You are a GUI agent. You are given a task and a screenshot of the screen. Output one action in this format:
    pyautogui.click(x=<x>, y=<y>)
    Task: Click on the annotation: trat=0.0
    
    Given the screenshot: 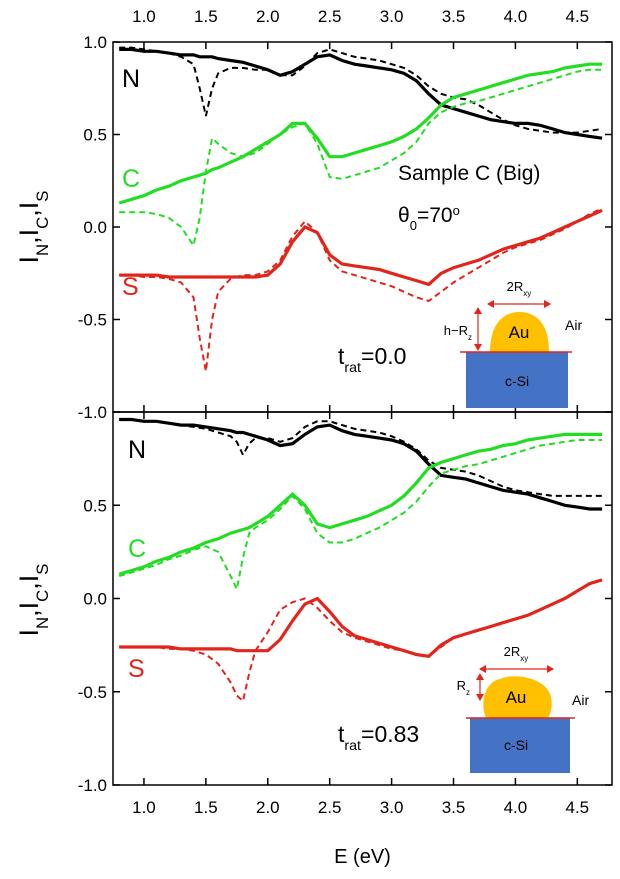 What is the action you would take?
    pyautogui.click(x=372, y=359)
    